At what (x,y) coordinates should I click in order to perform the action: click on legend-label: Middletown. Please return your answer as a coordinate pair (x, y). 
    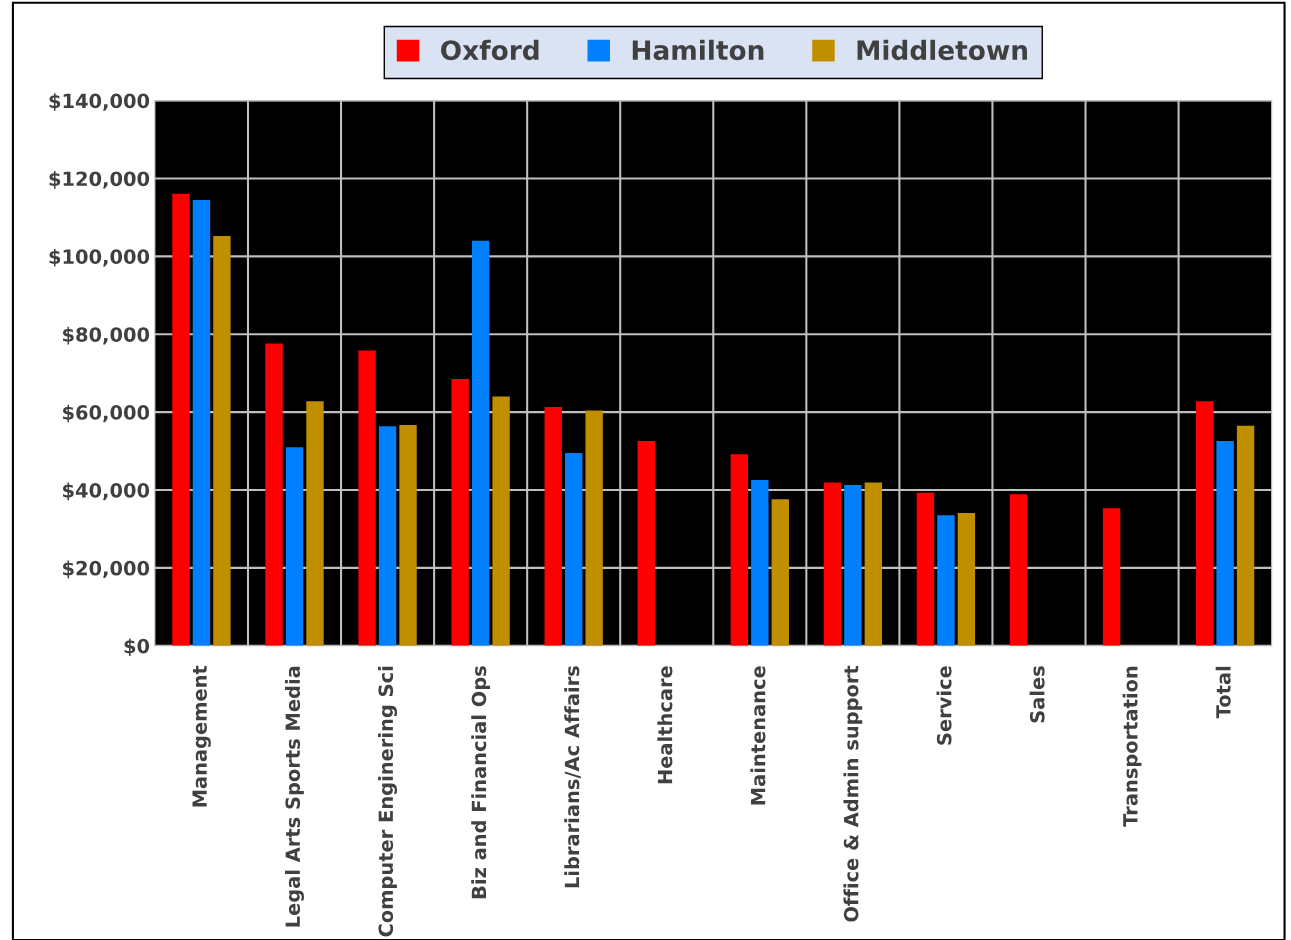
    Looking at the image, I should click on (942, 50).